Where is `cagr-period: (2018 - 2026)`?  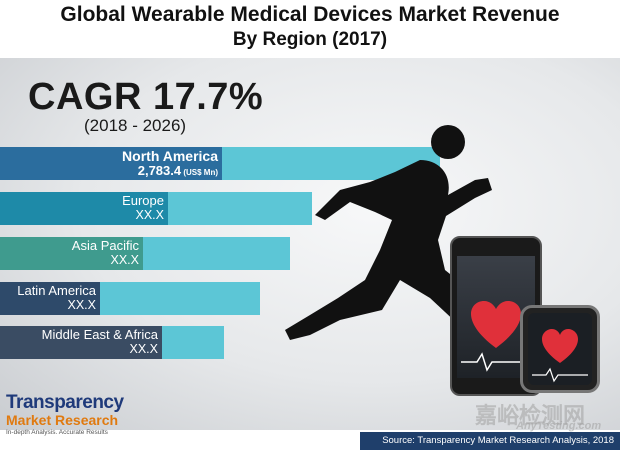 cagr-period: (2018 - 2026) is located at coordinates (135, 125).